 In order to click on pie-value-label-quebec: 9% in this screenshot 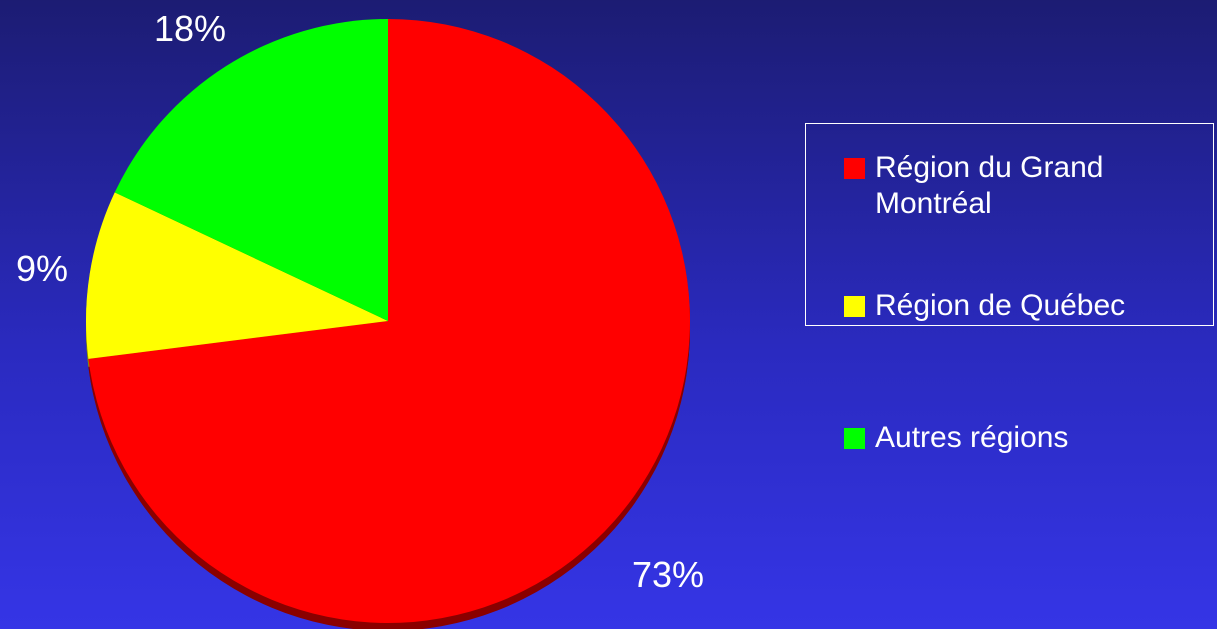, I will do `click(42, 268)`.